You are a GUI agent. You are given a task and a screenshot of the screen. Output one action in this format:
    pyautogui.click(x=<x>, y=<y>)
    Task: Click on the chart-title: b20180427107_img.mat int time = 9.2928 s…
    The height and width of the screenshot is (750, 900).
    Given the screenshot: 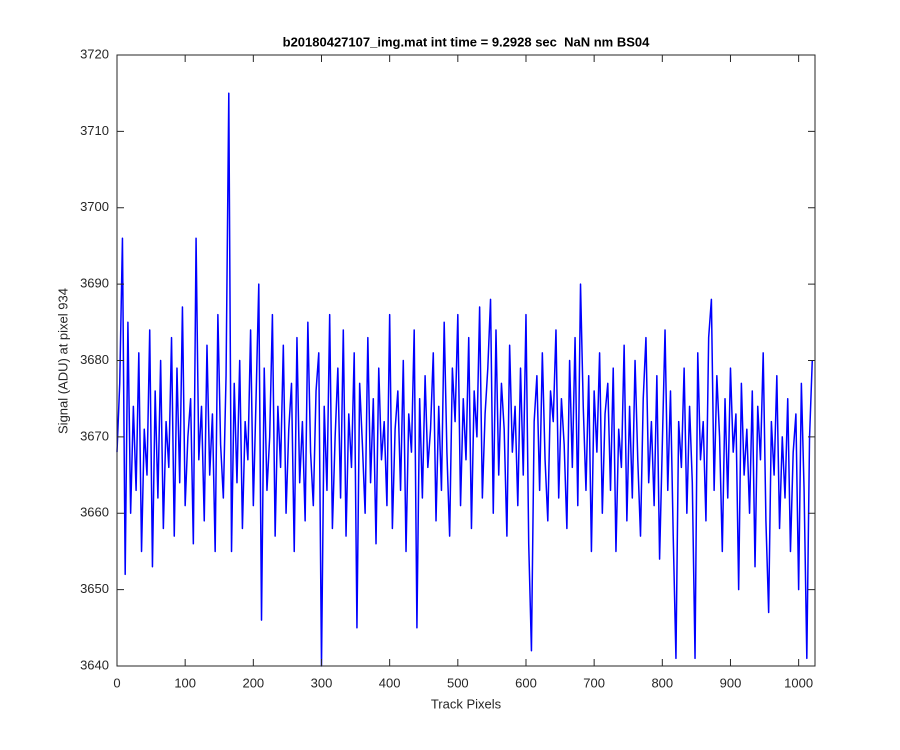 What is the action you would take?
    pyautogui.click(x=466, y=41)
    